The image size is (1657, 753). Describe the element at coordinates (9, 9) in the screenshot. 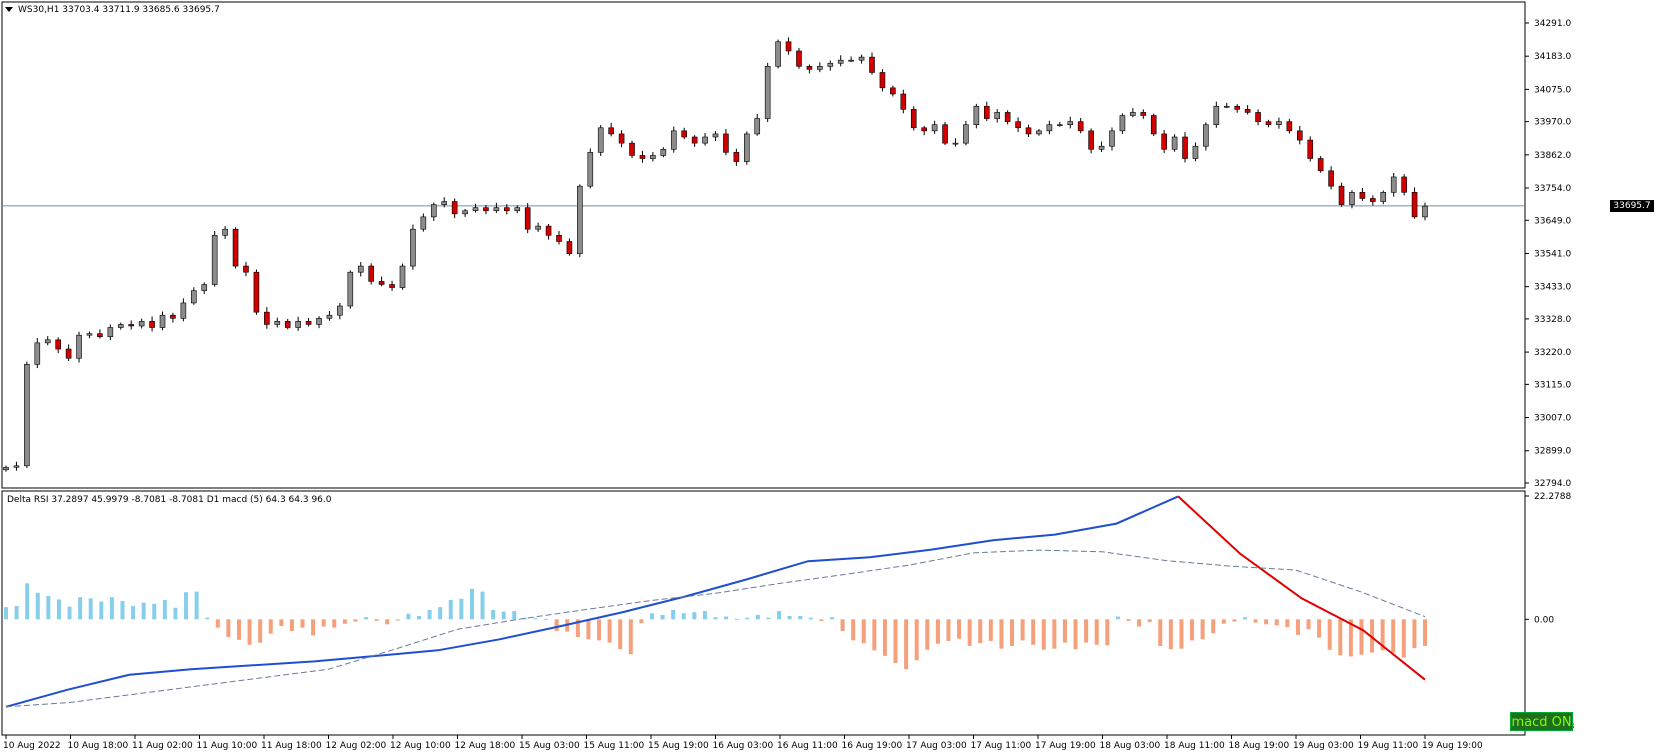

I see `collapse-triangle-icon` at that location.